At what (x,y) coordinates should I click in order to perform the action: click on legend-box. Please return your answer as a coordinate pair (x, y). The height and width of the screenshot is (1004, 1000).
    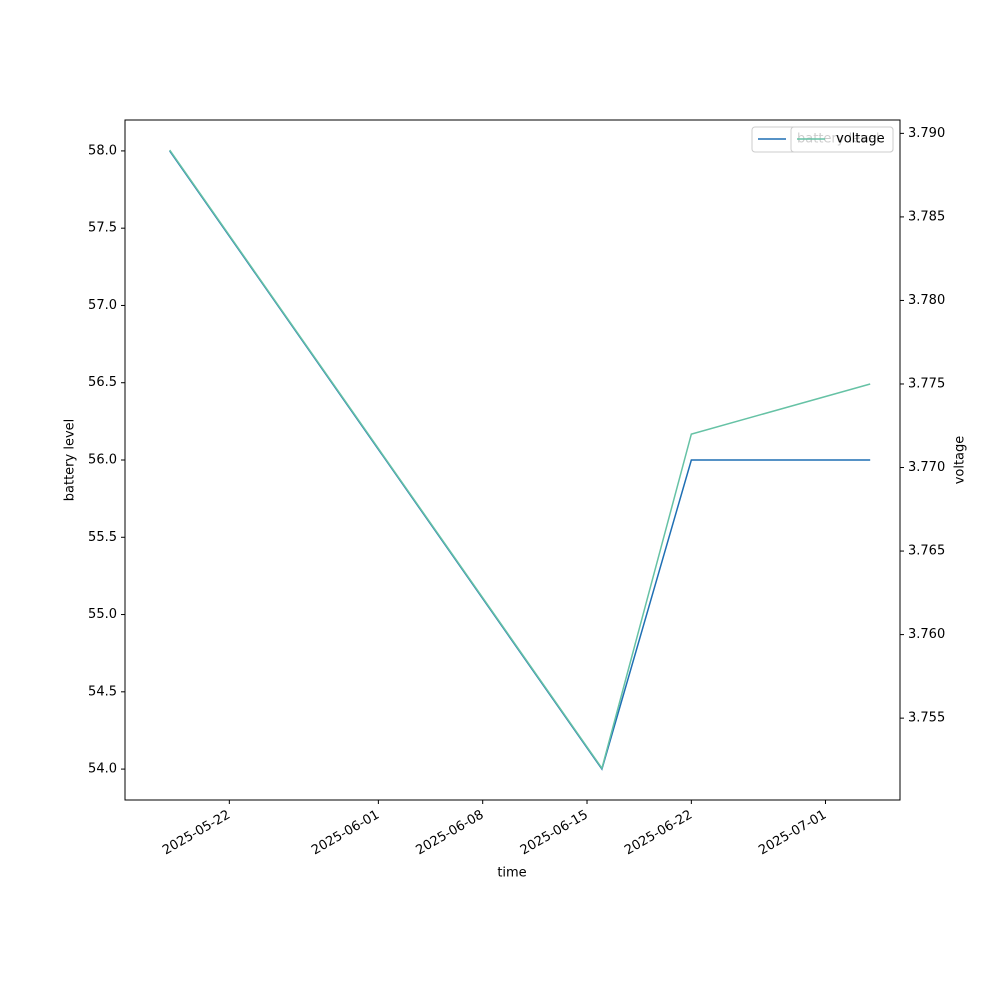
    Looking at the image, I should click on (842, 139).